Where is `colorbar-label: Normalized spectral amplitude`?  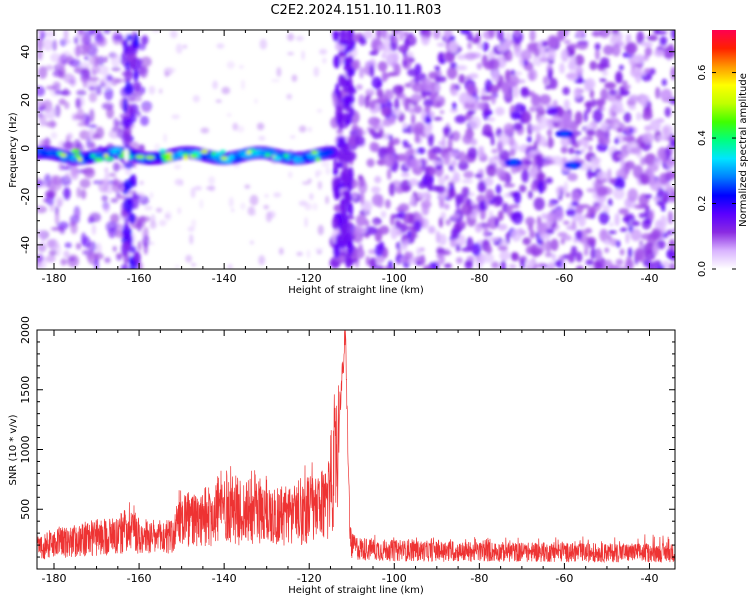
colorbar-label: Normalized spectral amplitude is located at coordinates (743, 150).